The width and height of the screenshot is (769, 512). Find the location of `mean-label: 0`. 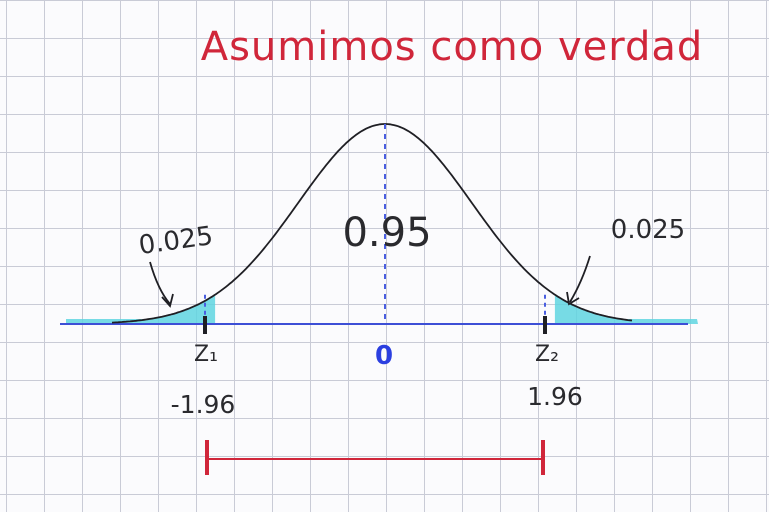

mean-label: 0 is located at coordinates (384, 356).